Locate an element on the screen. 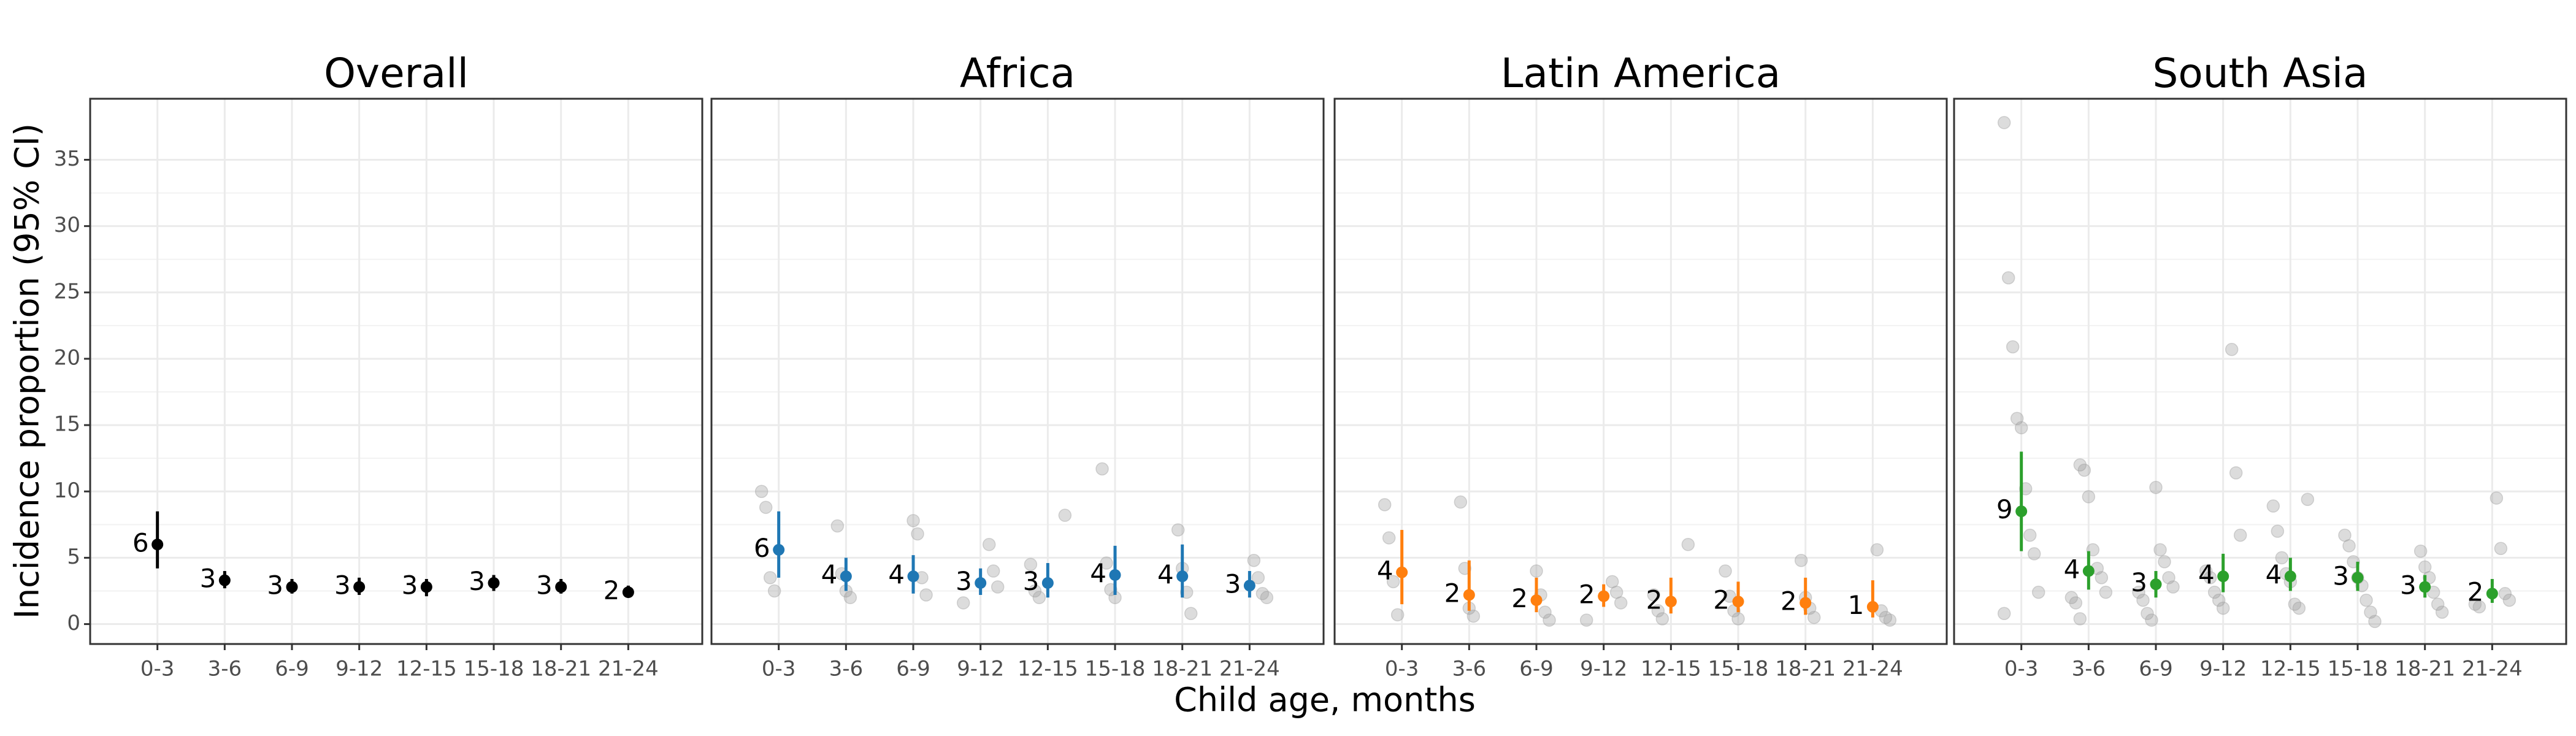 The height and width of the screenshot is (736, 2576). x-tick-label: 0-3 is located at coordinates (779, 669).